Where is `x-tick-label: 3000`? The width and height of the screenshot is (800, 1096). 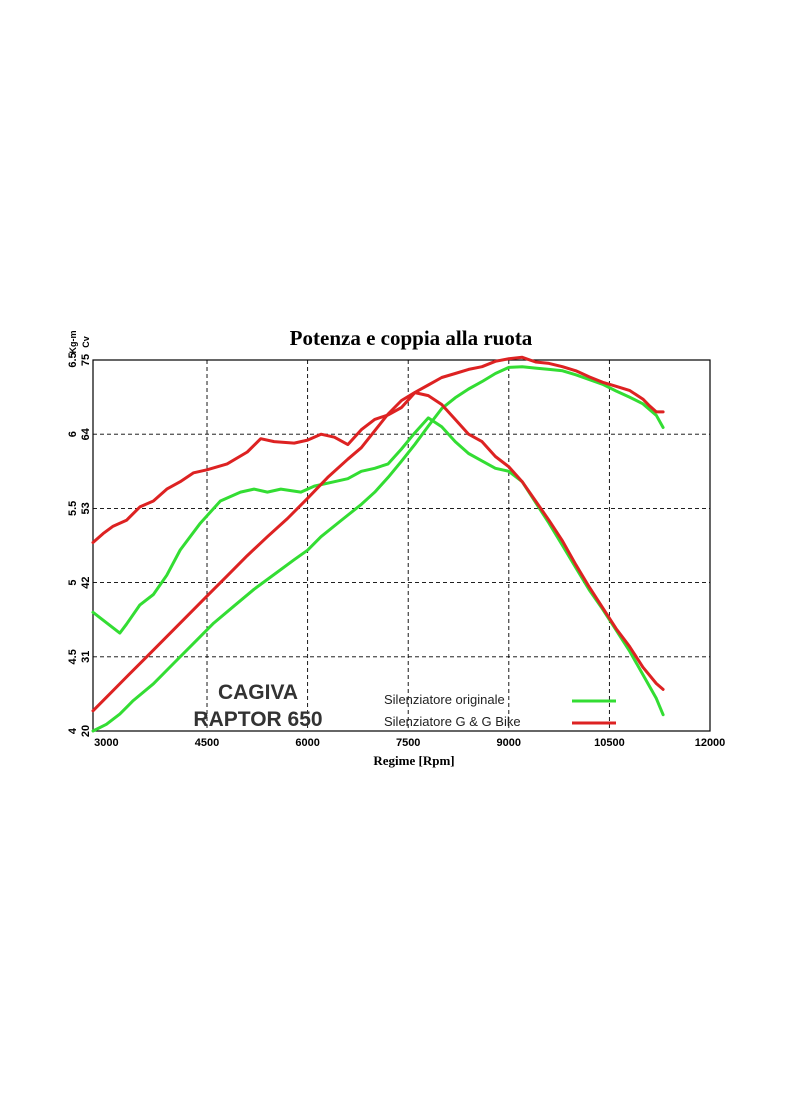 x-tick-label: 3000 is located at coordinates (106, 743).